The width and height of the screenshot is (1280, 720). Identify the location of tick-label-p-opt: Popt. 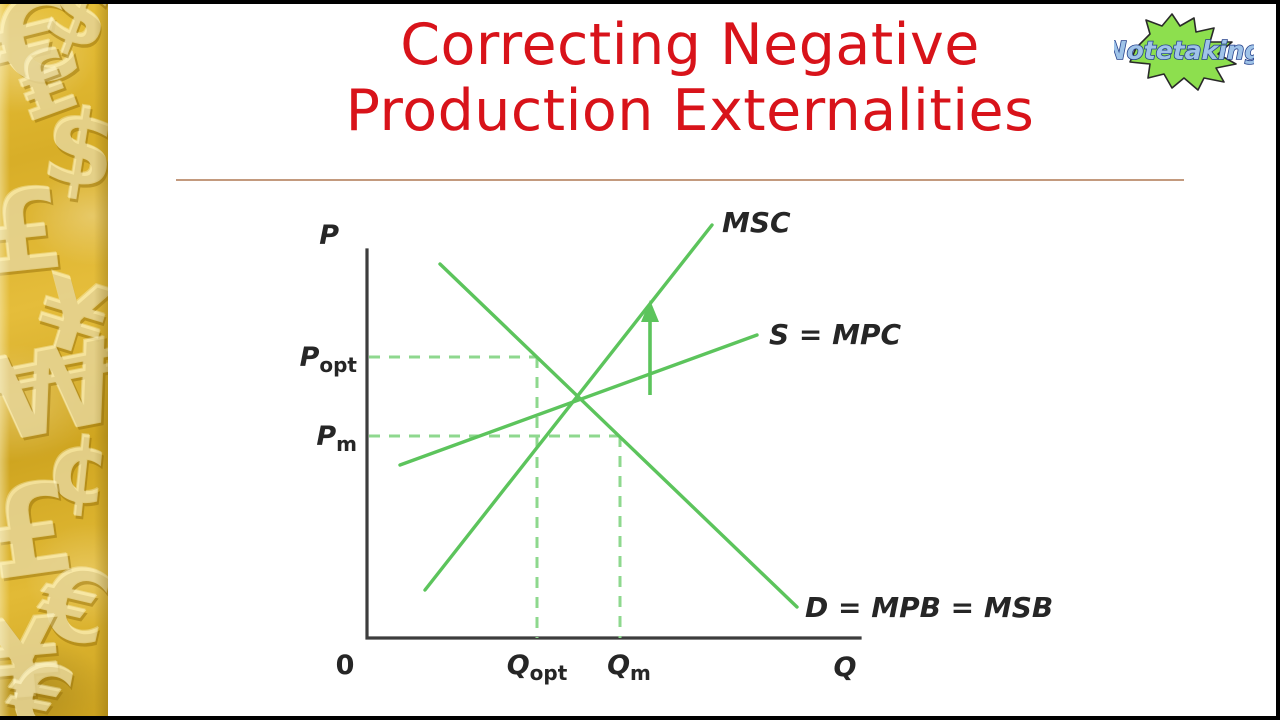
(329, 359).